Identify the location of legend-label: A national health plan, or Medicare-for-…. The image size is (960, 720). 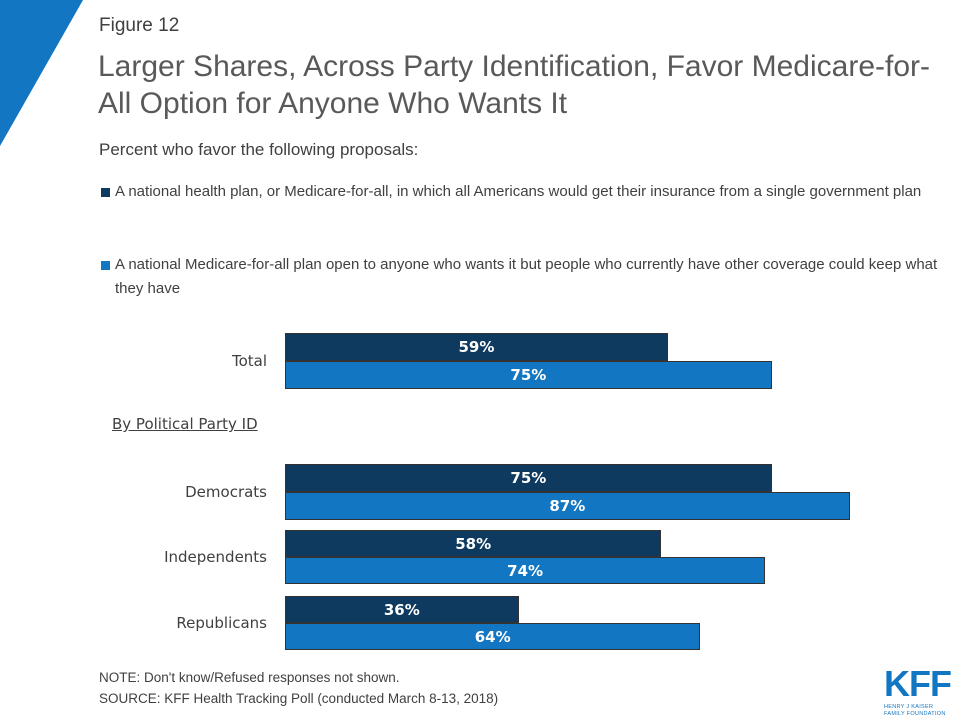
(518, 191).